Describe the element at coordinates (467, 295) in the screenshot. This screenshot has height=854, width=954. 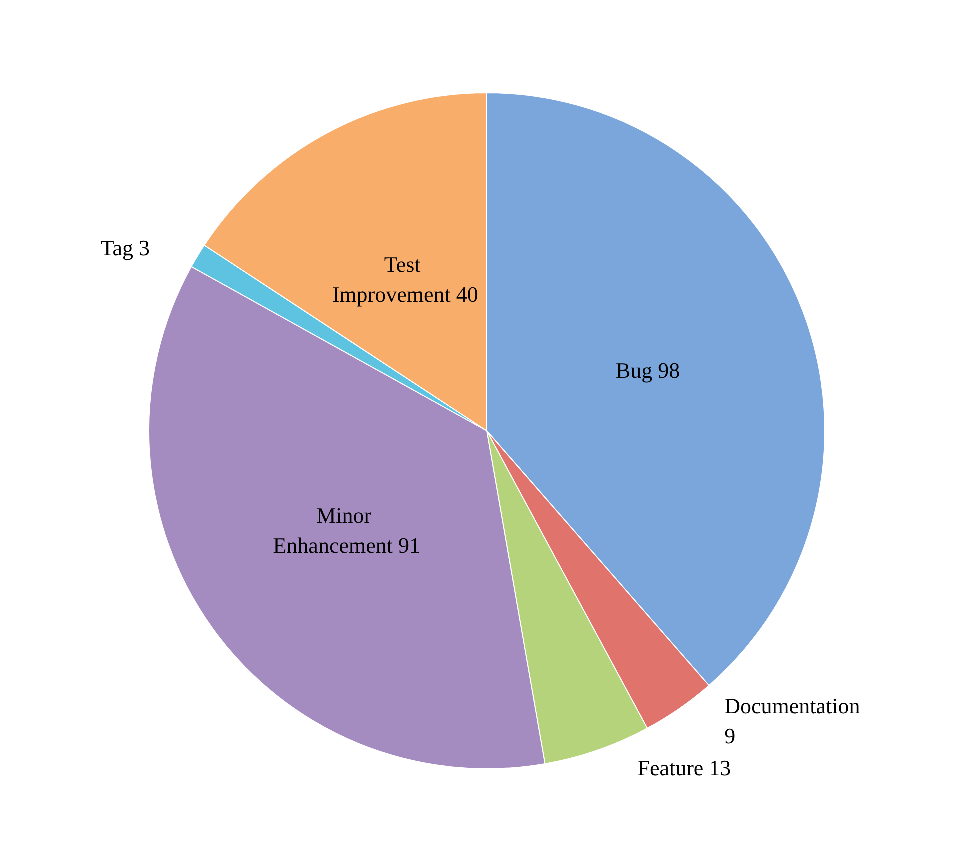
I see `data-label: 40` at that location.